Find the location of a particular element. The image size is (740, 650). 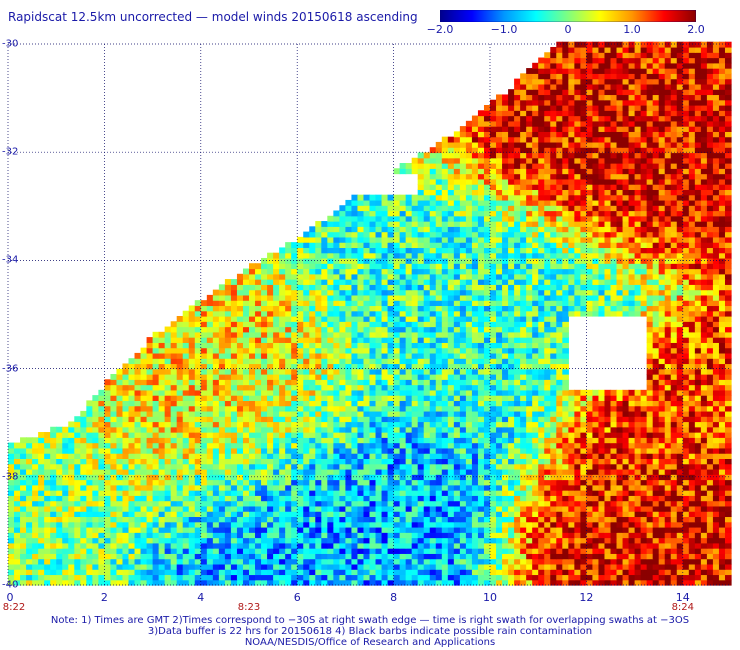

colorbar-tick: −2.0 is located at coordinates (440, 29).